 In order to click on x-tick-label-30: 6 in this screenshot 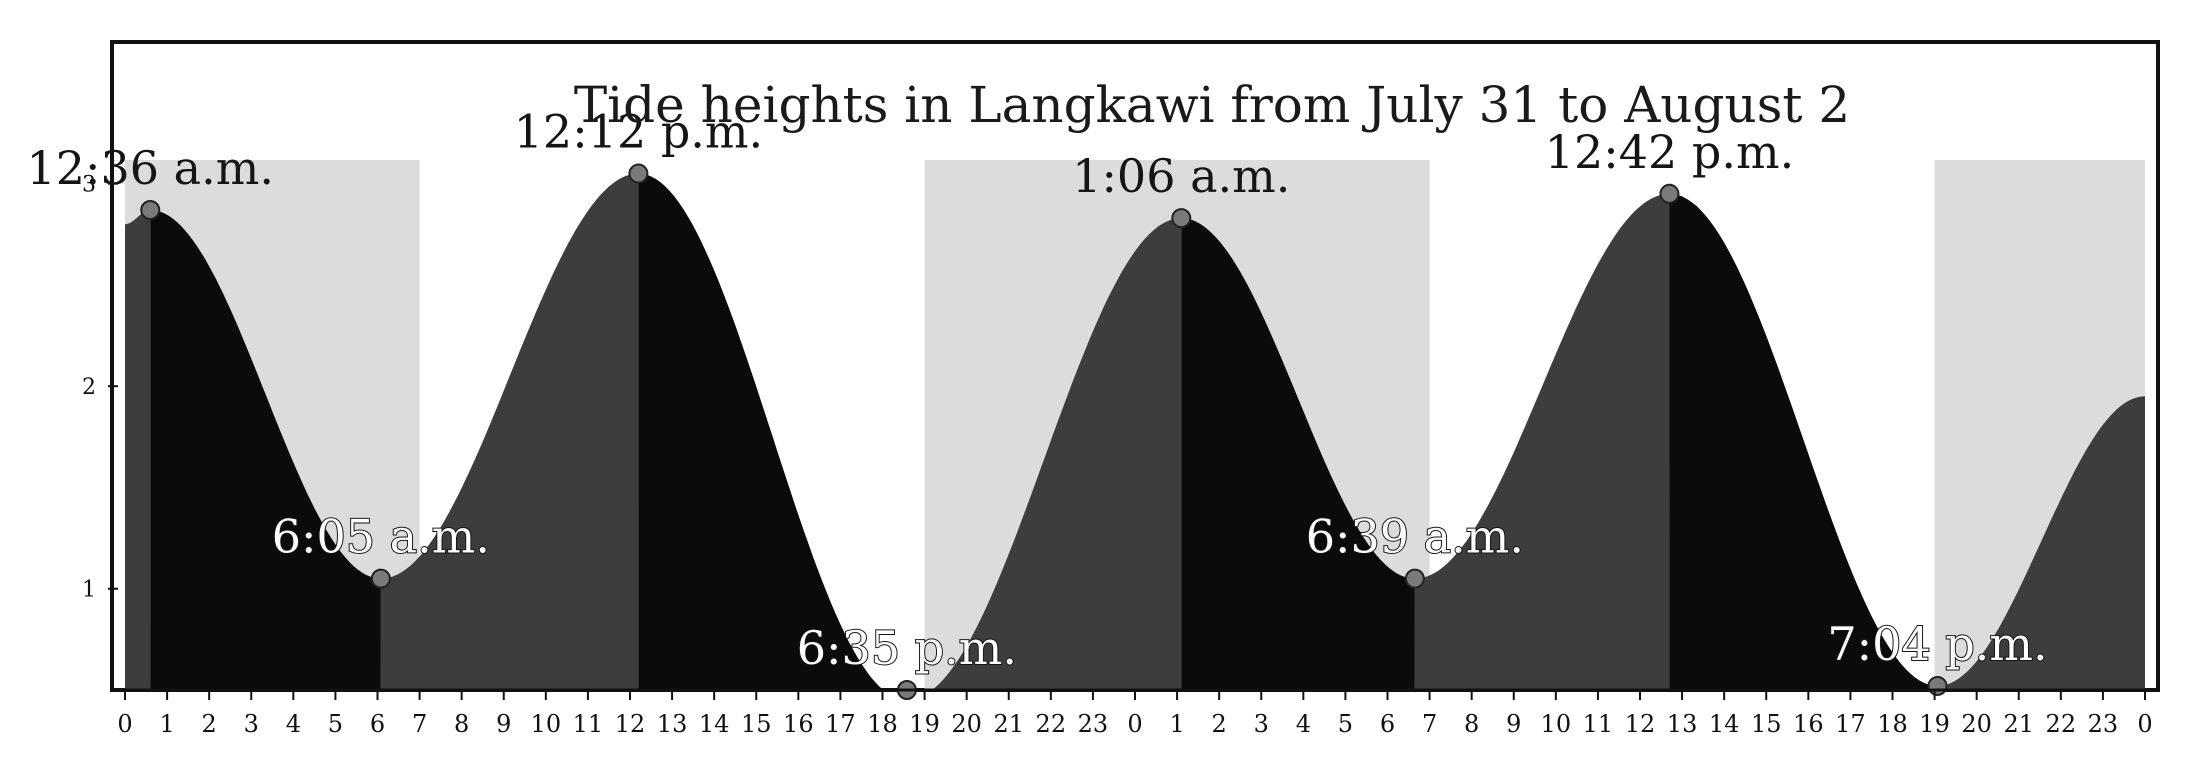, I will do `click(1387, 724)`.